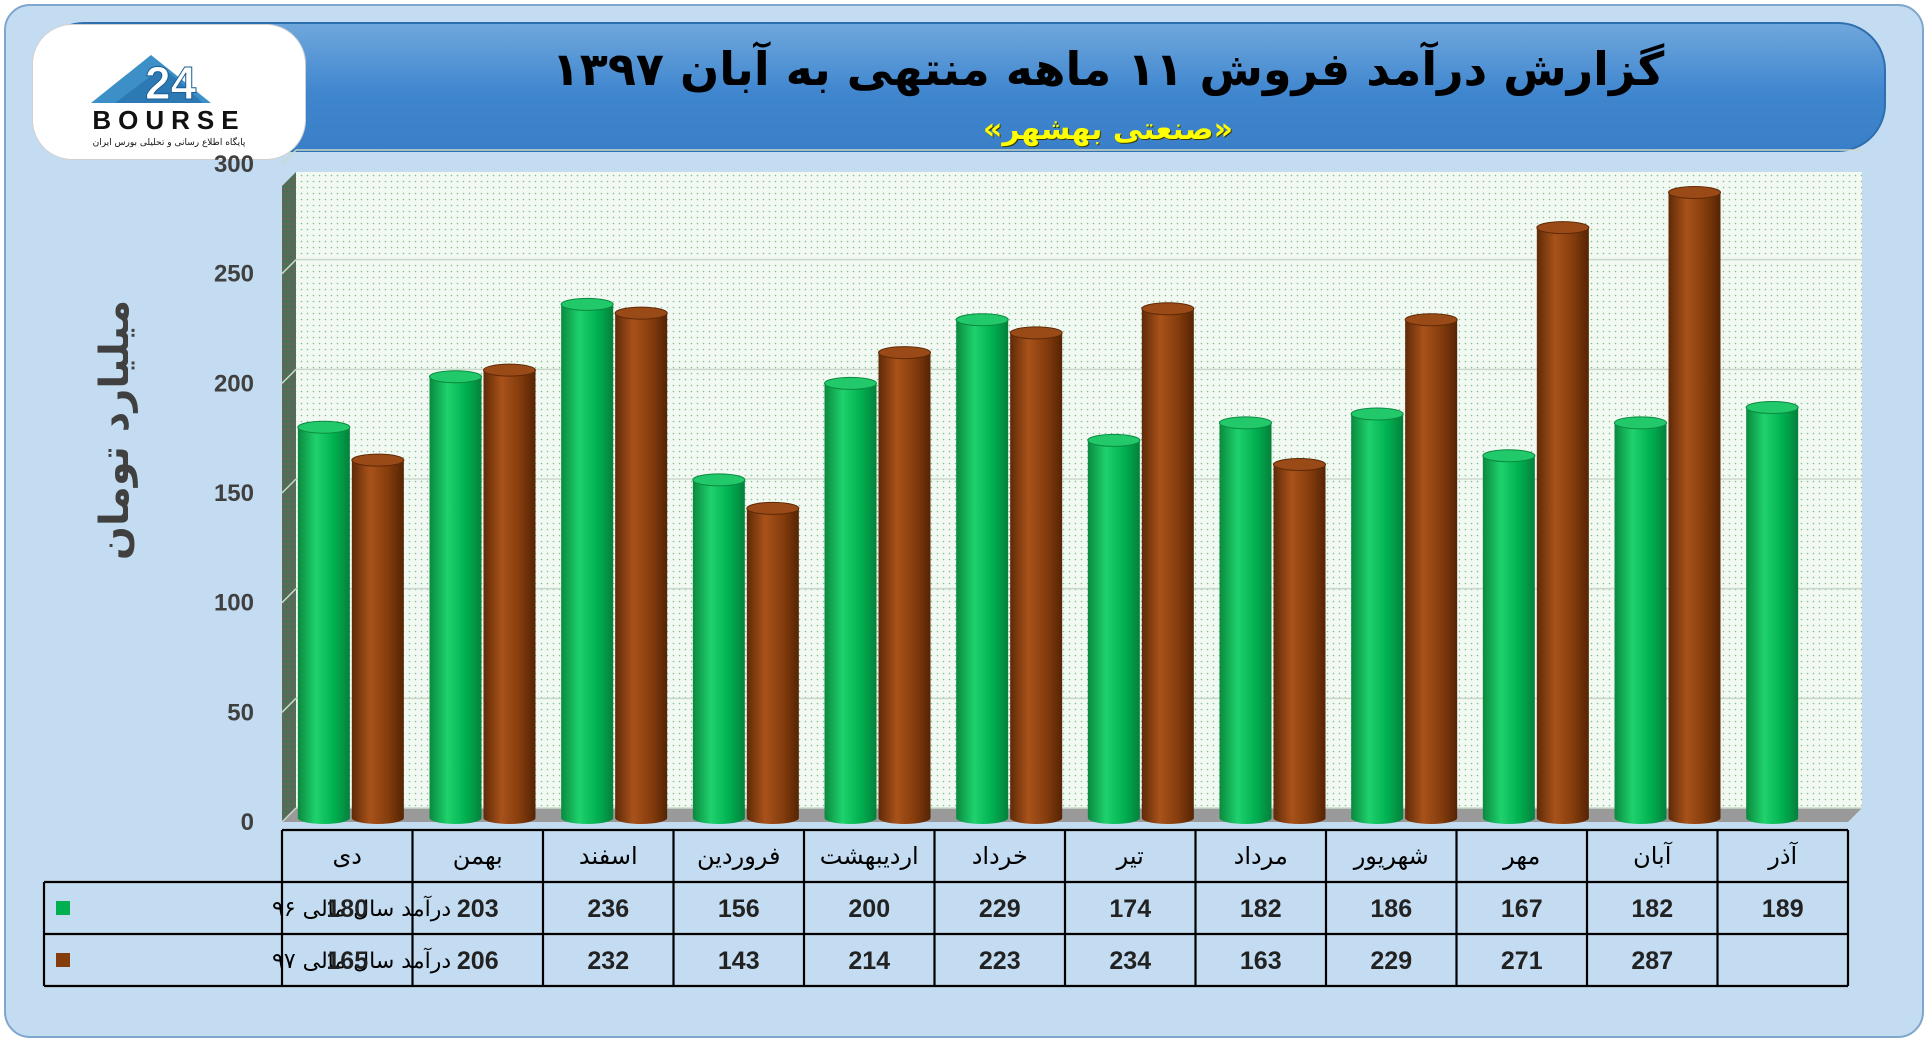 This screenshot has height=1040, width=1928. I want to click on x-category-label: شهریور, so click(1391, 856).